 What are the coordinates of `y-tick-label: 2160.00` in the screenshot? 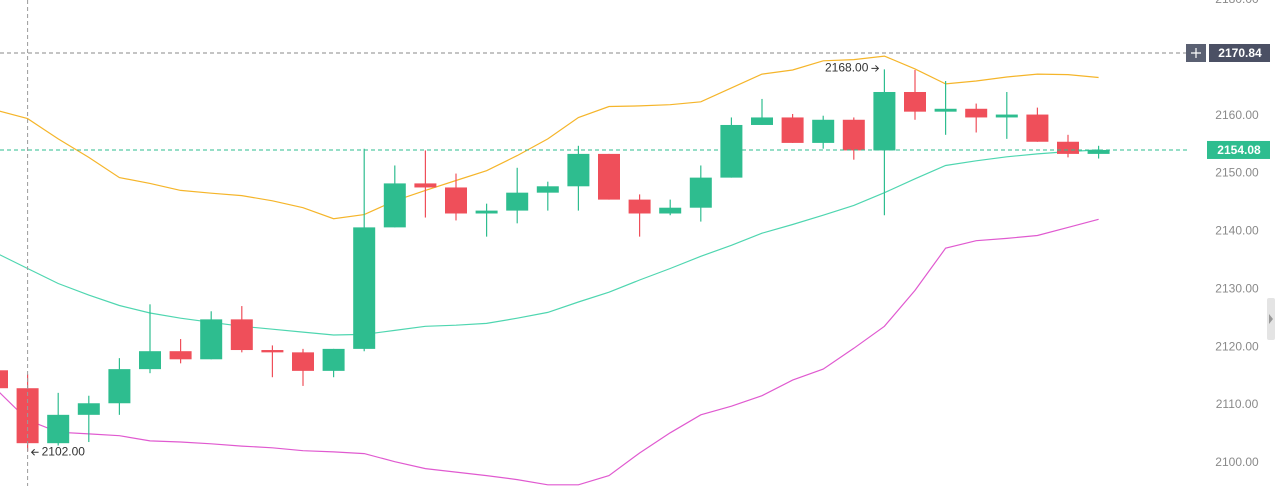 It's located at (1237, 115).